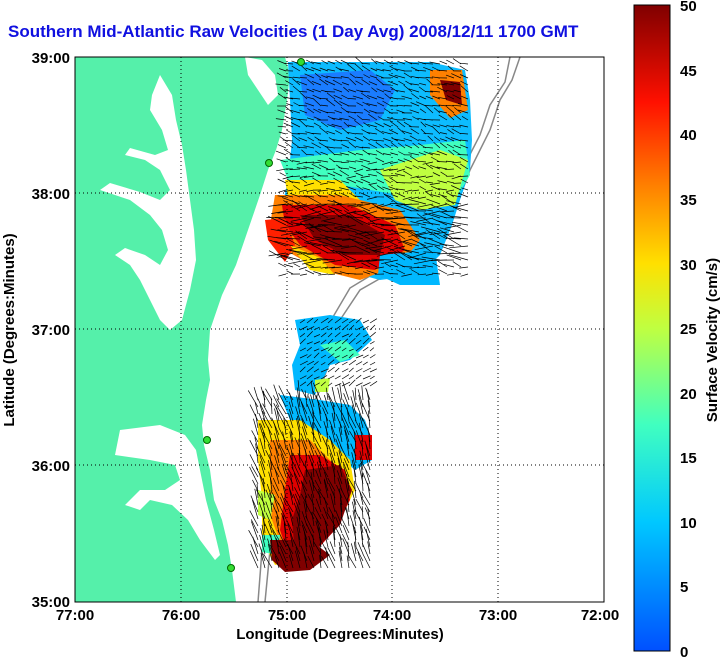 Image resolution: width=724 pixels, height=659 pixels. What do you see at coordinates (688, 71) in the screenshot?
I see `colorbar-tick-label: 45` at bounding box center [688, 71].